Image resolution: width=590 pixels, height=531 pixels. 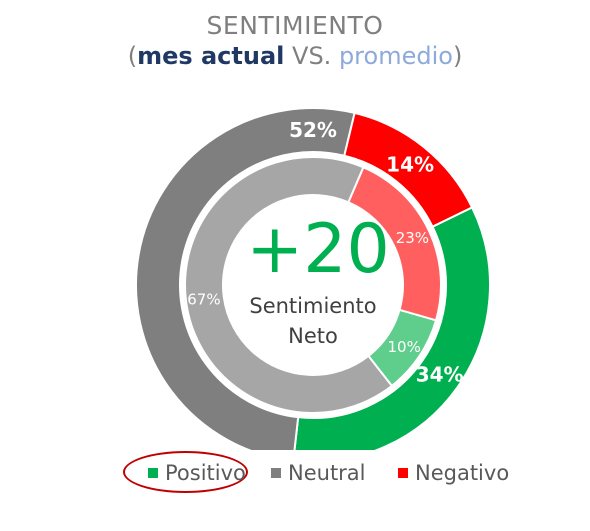 I want to click on outer-label-positivo: 34%, so click(x=440, y=375).